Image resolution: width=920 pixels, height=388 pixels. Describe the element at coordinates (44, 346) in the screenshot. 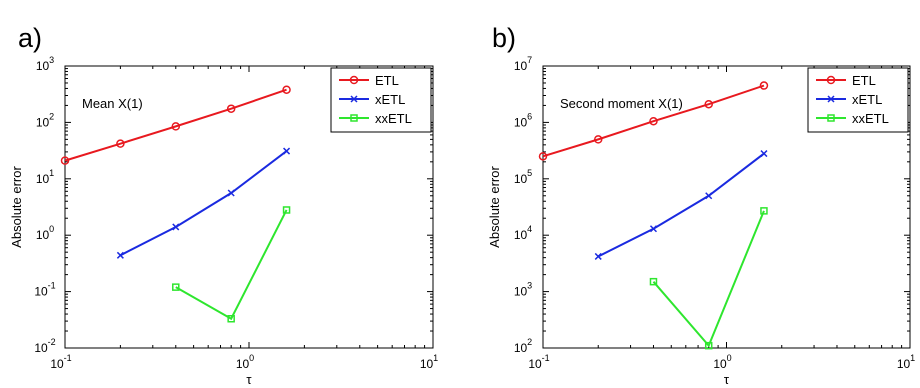

I see `y-tick-label: 10⁻²` at that location.